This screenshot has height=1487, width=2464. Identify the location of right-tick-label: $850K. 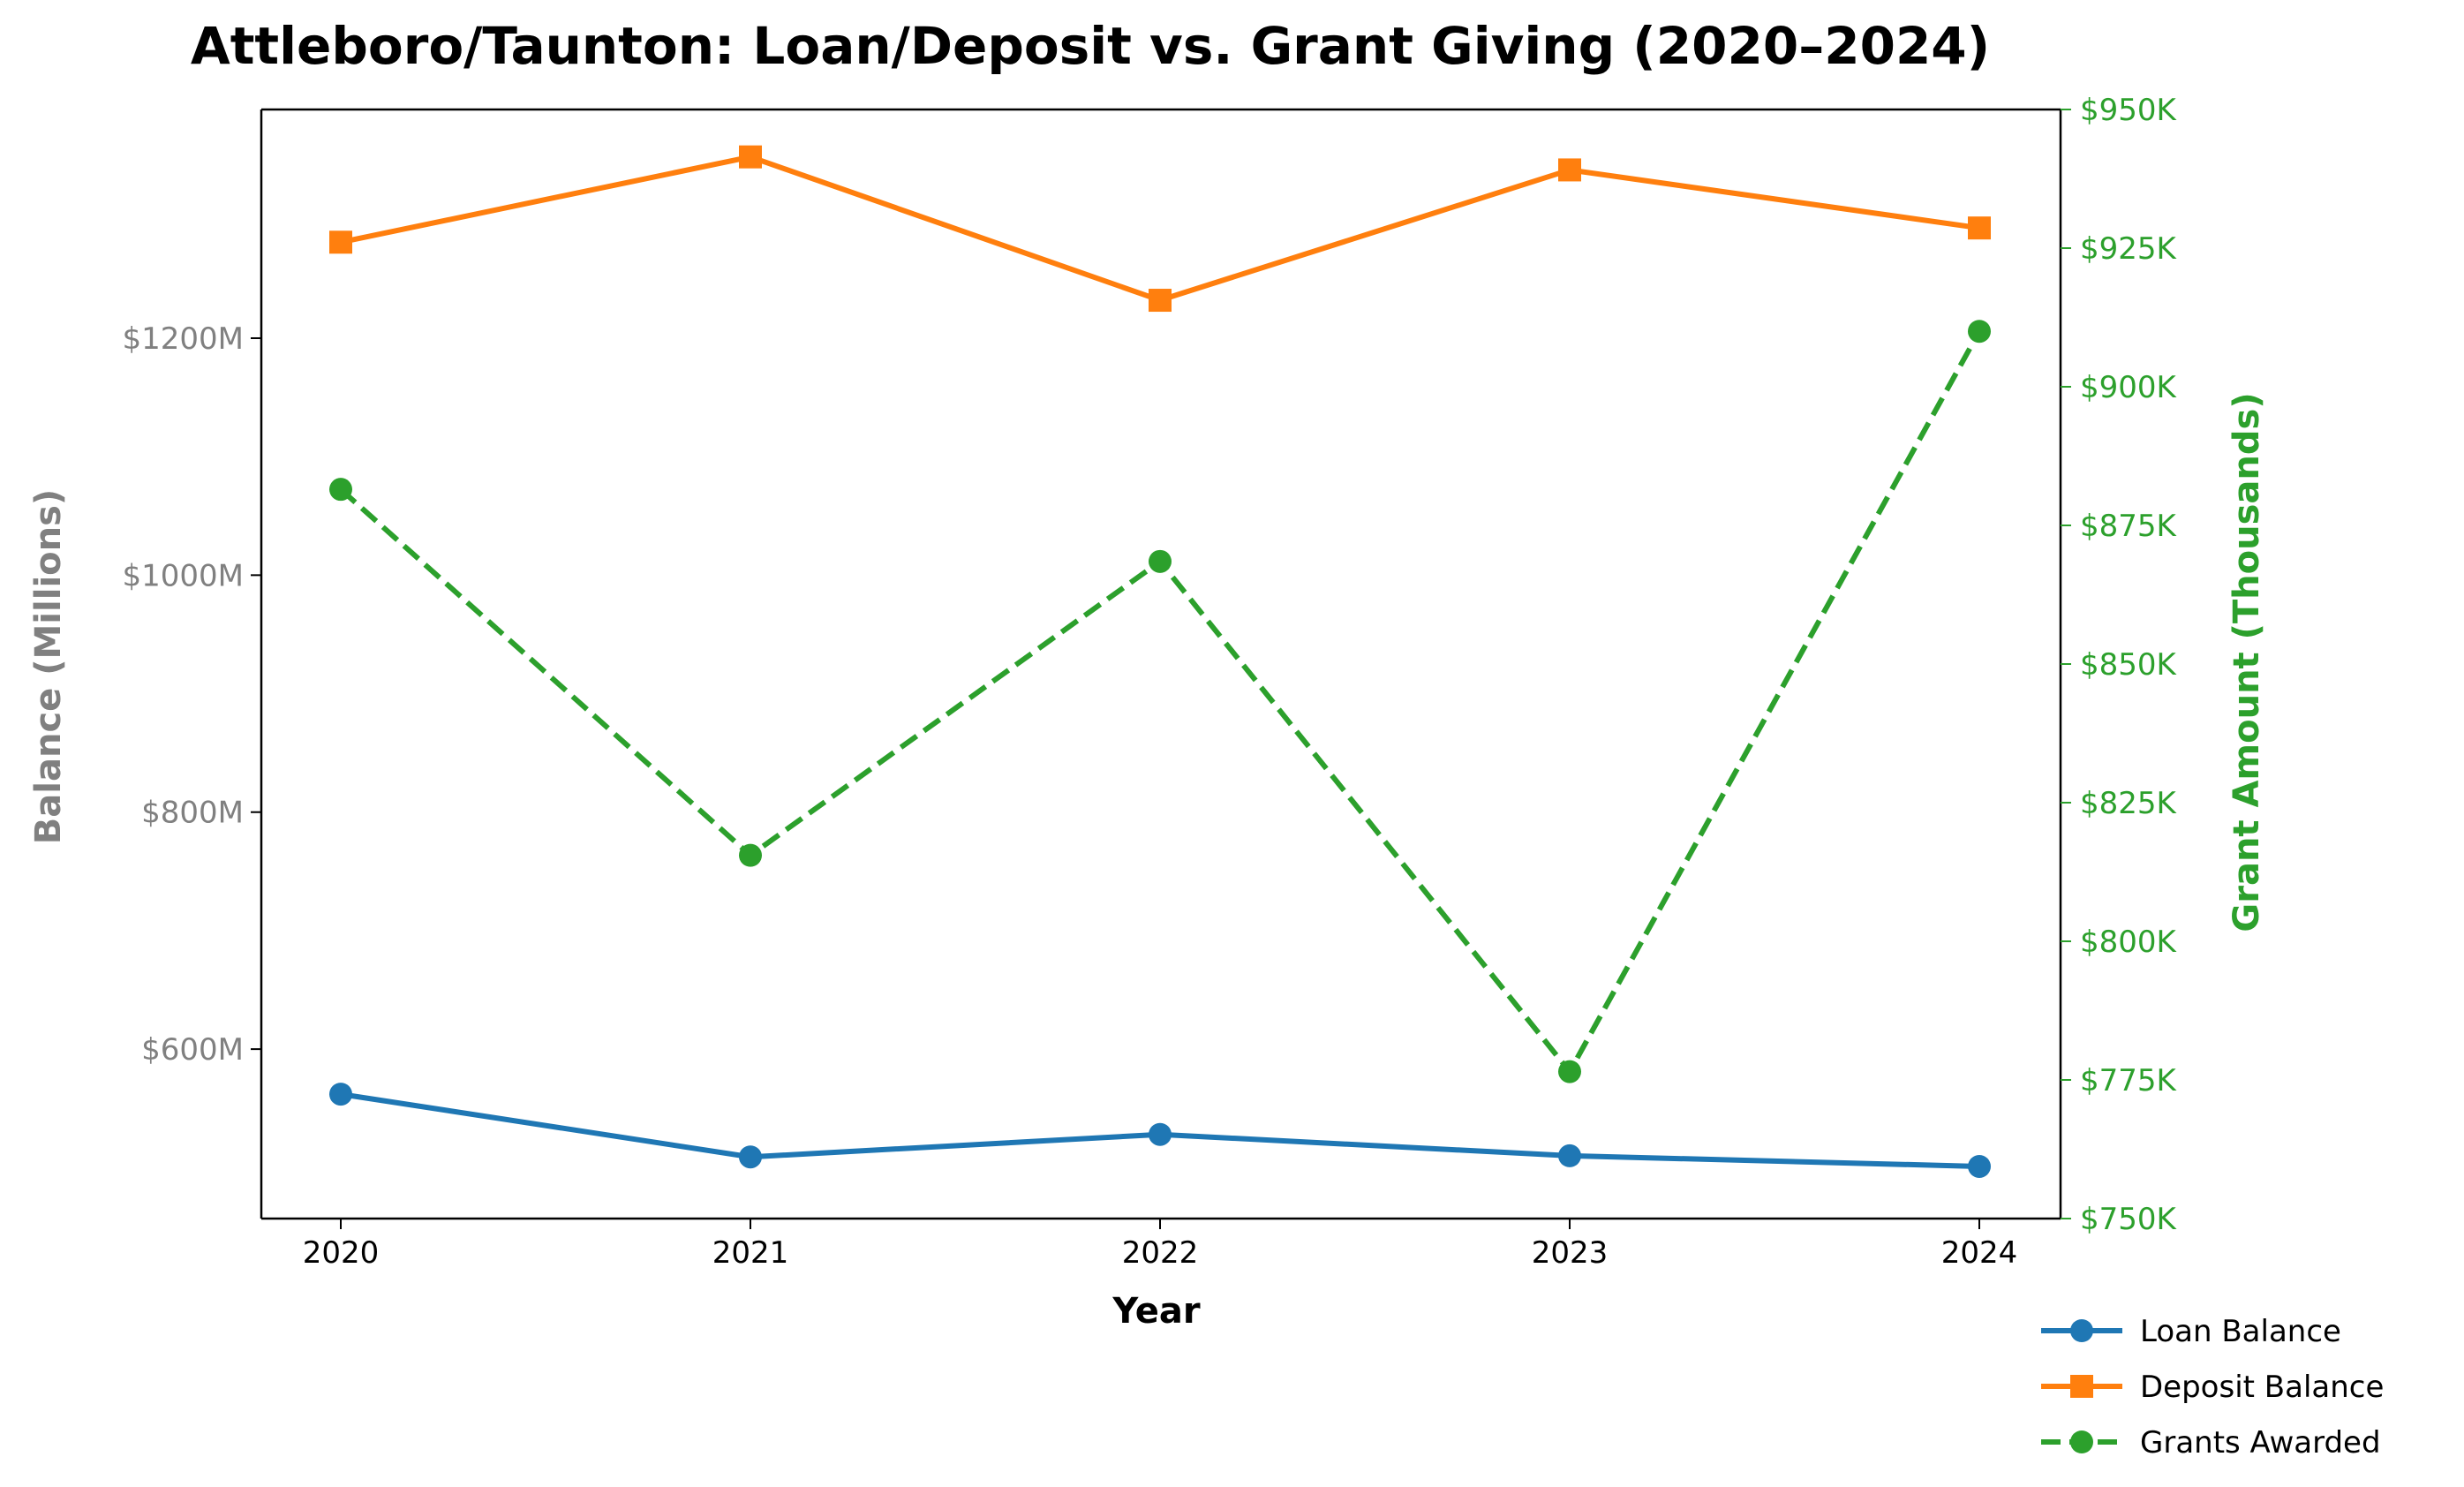
(2129, 665).